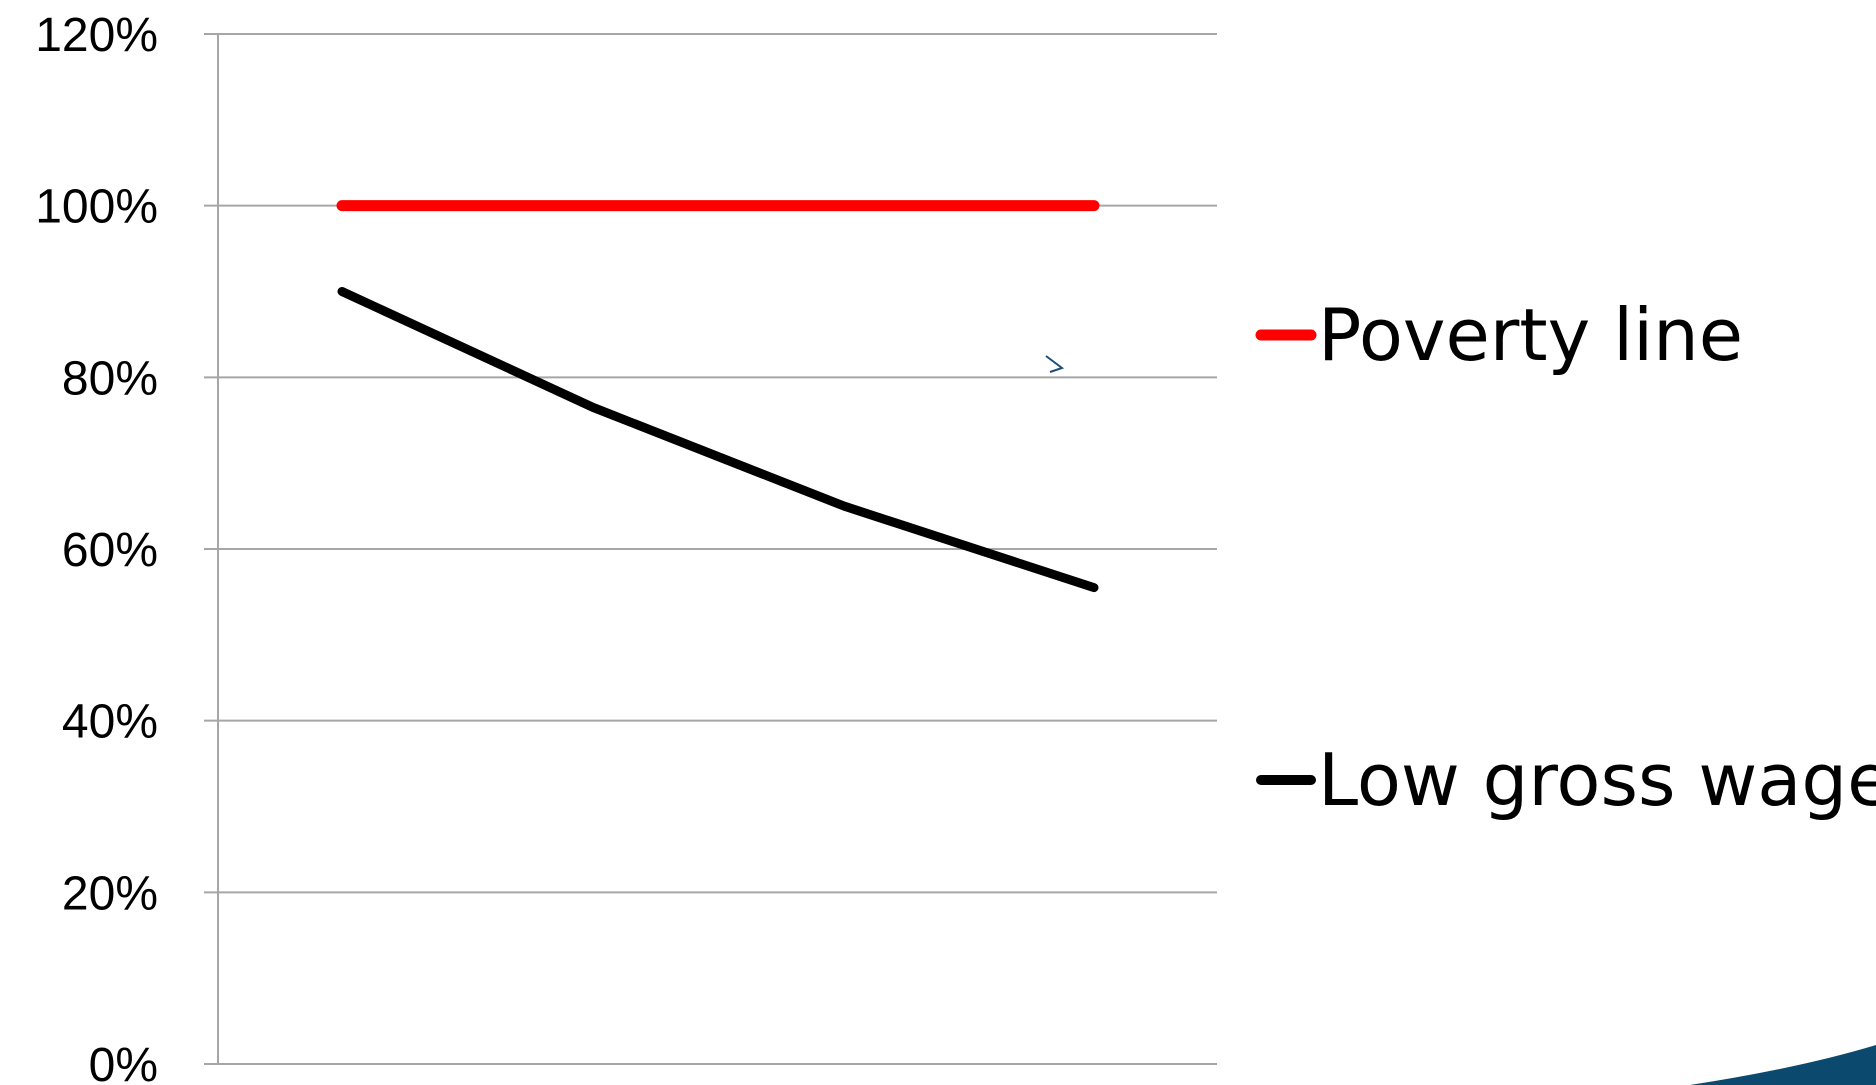 This screenshot has height=1085, width=1876. What do you see at coordinates (110, 378) in the screenshot?
I see `y-tick-label: 80%` at bounding box center [110, 378].